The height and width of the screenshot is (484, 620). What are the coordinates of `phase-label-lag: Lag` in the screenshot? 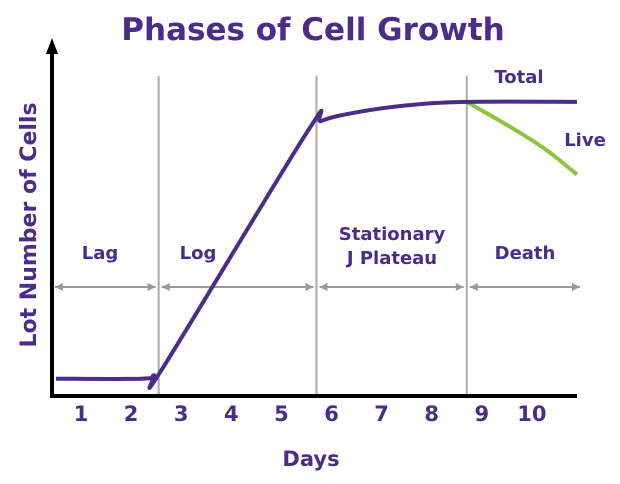 It's located at (100, 253).